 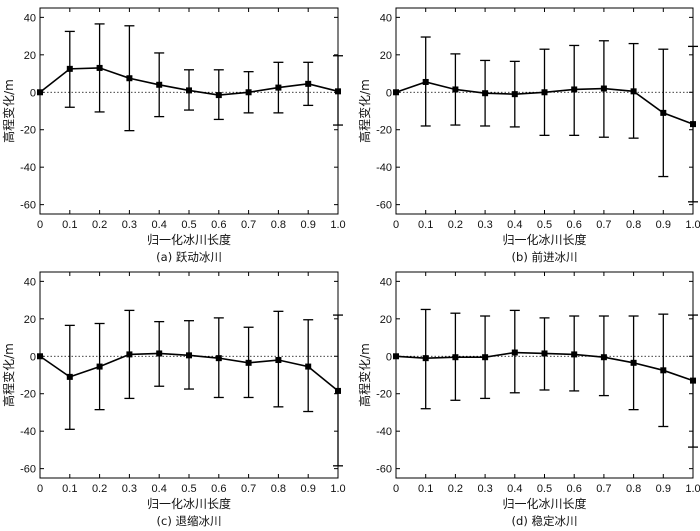 I want to click on panel-caption: (c) 退缩冰川, so click(x=189, y=521).